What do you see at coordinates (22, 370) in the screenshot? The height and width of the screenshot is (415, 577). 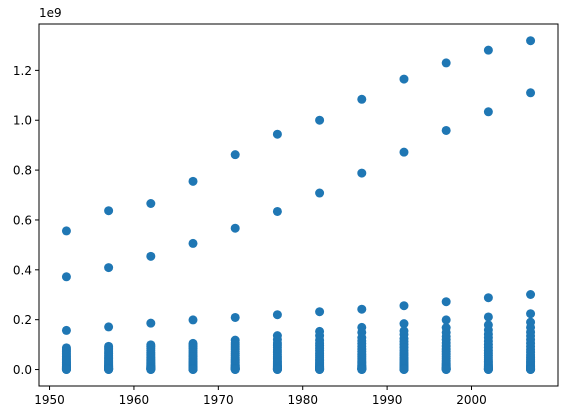 I see `y-tick-label: 0.0` at bounding box center [22, 370].